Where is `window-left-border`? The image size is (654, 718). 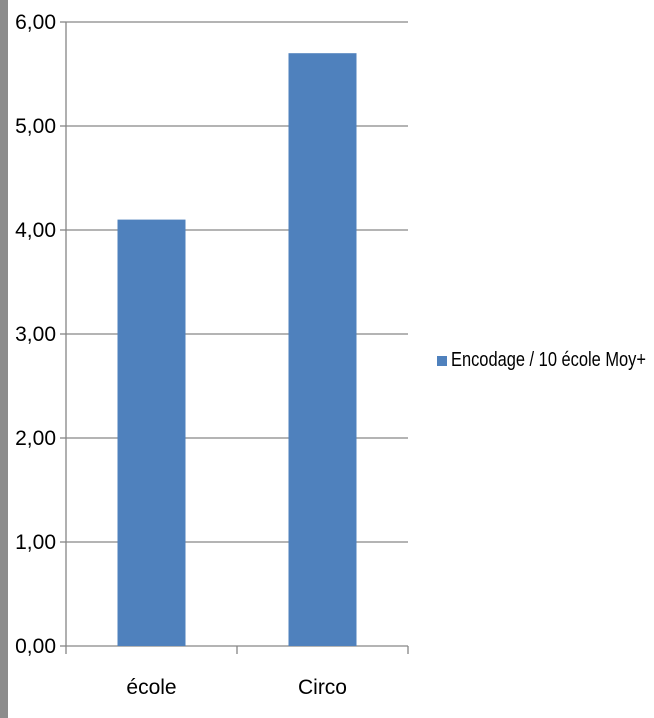 window-left-border is located at coordinates (4, 359).